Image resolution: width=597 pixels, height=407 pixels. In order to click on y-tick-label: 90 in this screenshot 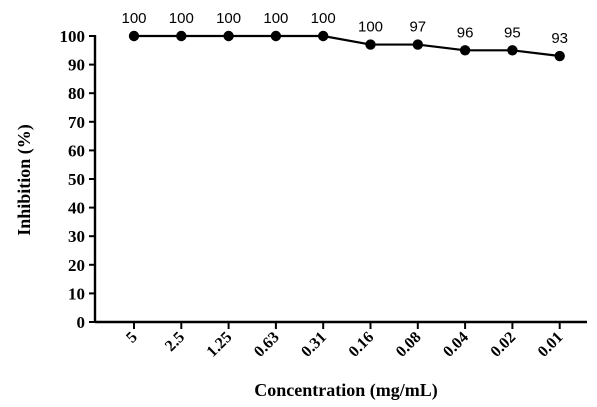, I will do `click(76, 65)`.